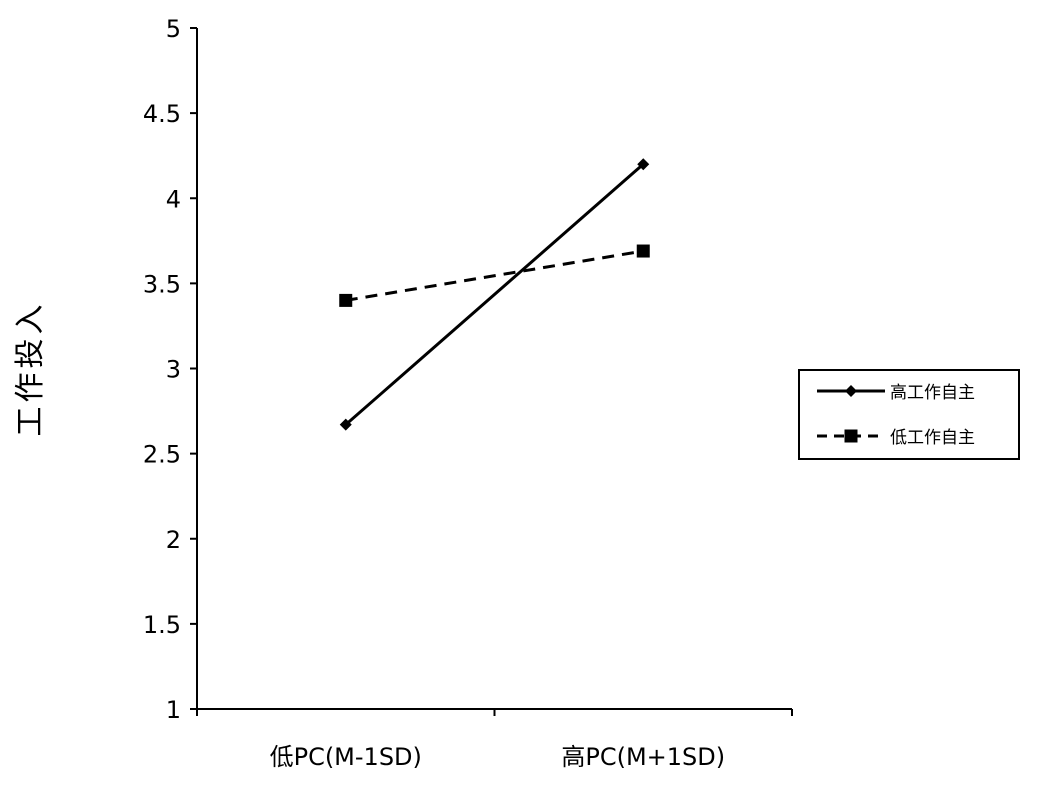 The width and height of the screenshot is (1039, 796). Describe the element at coordinates (909, 414) in the screenshot. I see `legend-box` at that location.